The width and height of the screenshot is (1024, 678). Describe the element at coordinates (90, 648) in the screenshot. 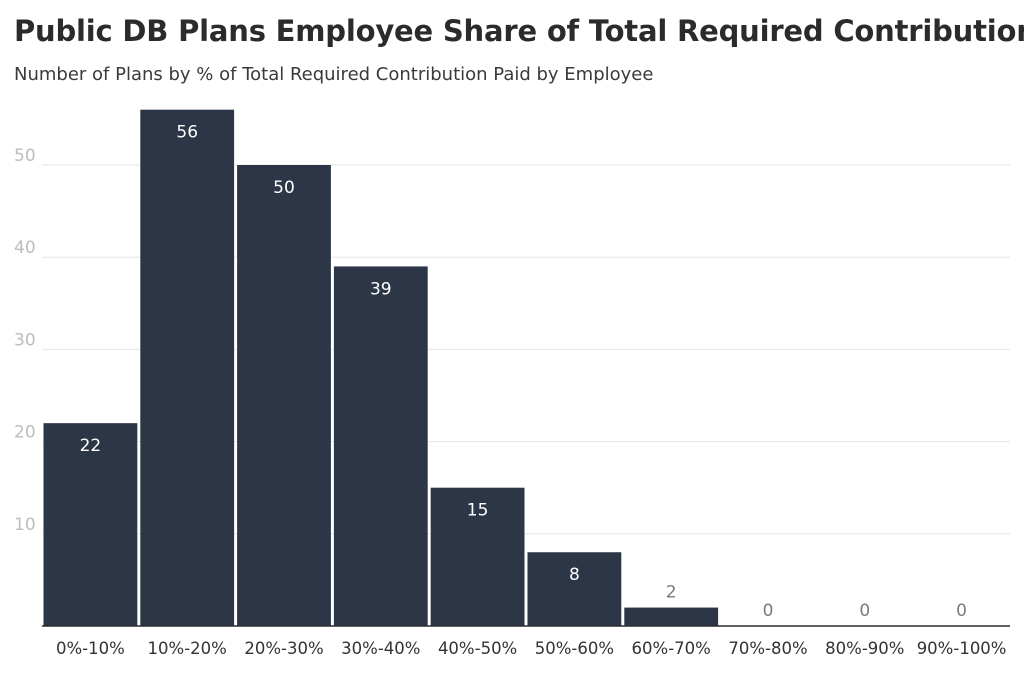

I see `x-tick-label: 0%-10%` at that location.